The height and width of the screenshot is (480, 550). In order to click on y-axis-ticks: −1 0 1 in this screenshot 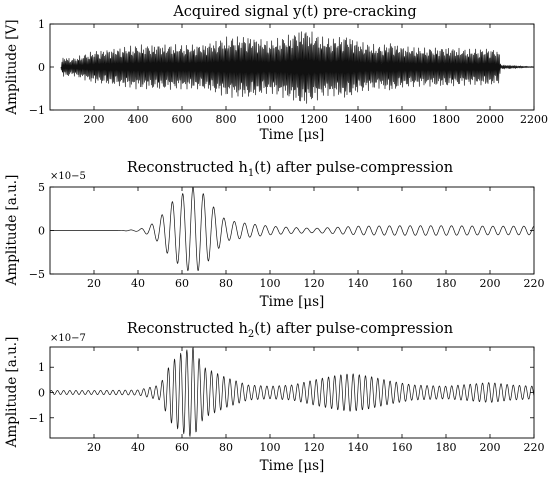, I will do `click(281, 393)`.